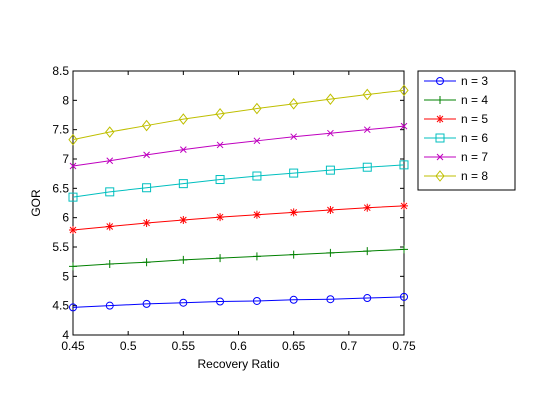 The image size is (560, 420). What do you see at coordinates (474, 138) in the screenshot?
I see `legend-label: n = 6` at bounding box center [474, 138].